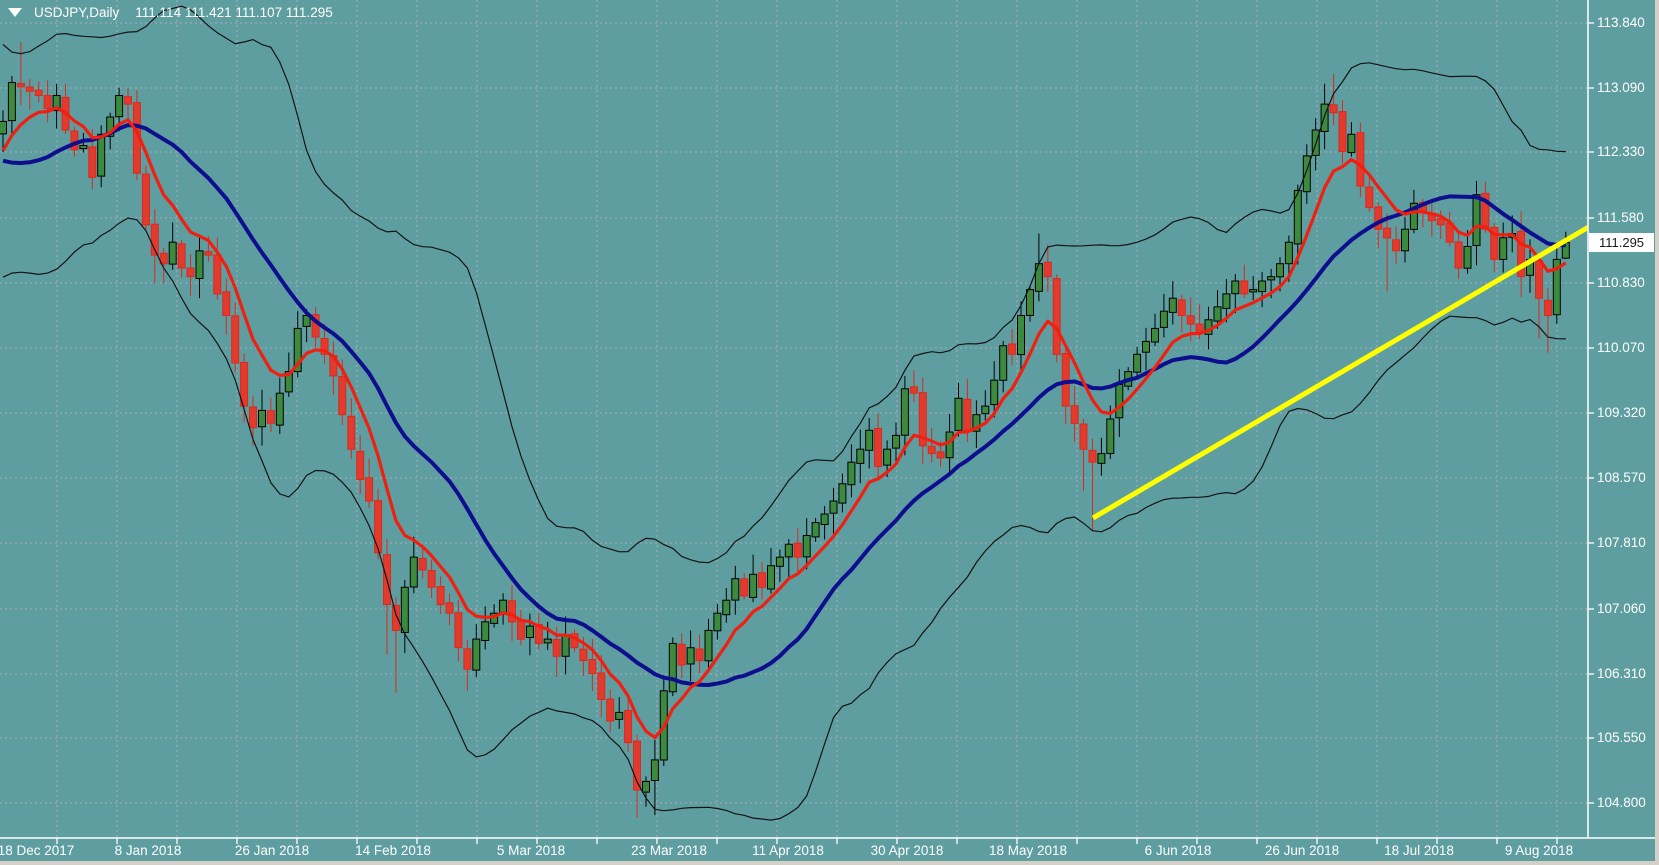 The width and height of the screenshot is (1659, 865). I want to click on current-price-value: 111.295, so click(1621, 243).